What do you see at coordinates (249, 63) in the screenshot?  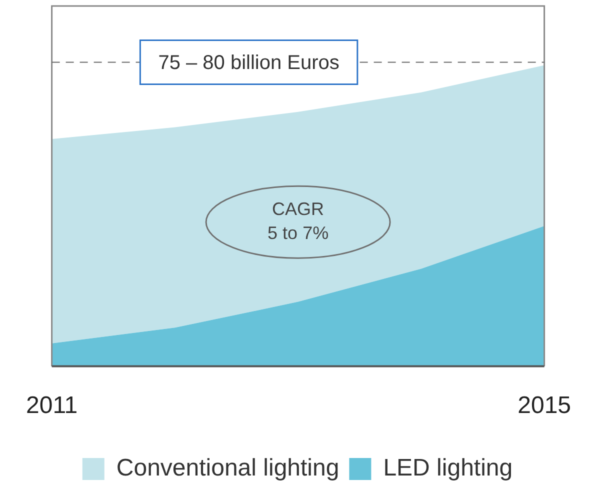 I see `ref-line-label: 75 – 80 billion Euros` at bounding box center [249, 63].